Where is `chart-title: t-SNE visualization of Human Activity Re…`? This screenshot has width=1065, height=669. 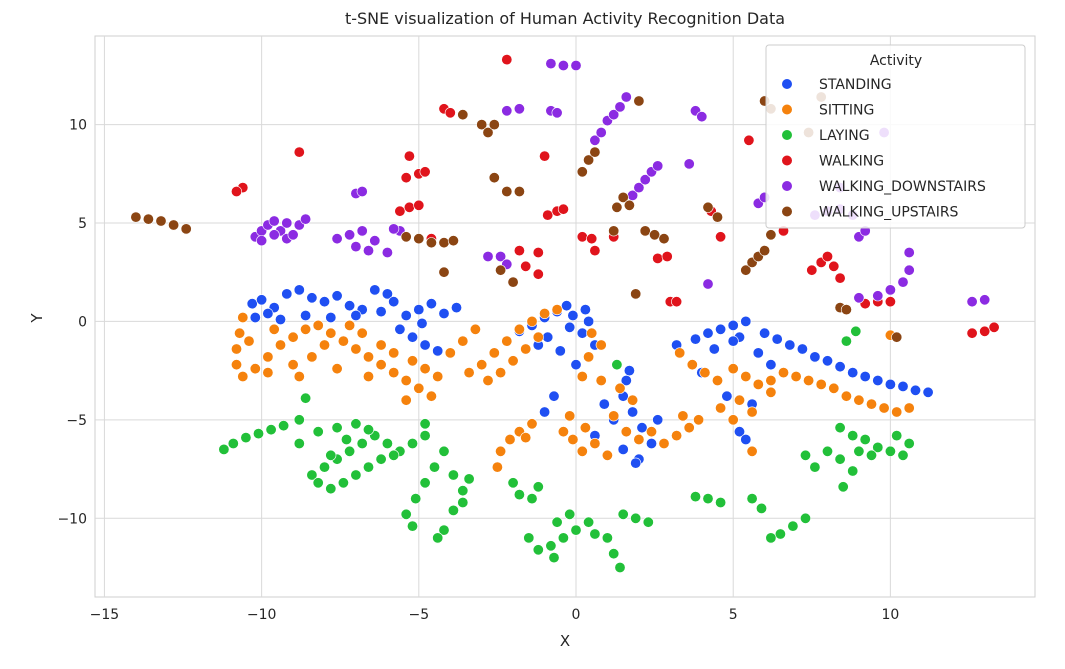 chart-title: t-SNE visualization of Human Activity Re… is located at coordinates (565, 18).